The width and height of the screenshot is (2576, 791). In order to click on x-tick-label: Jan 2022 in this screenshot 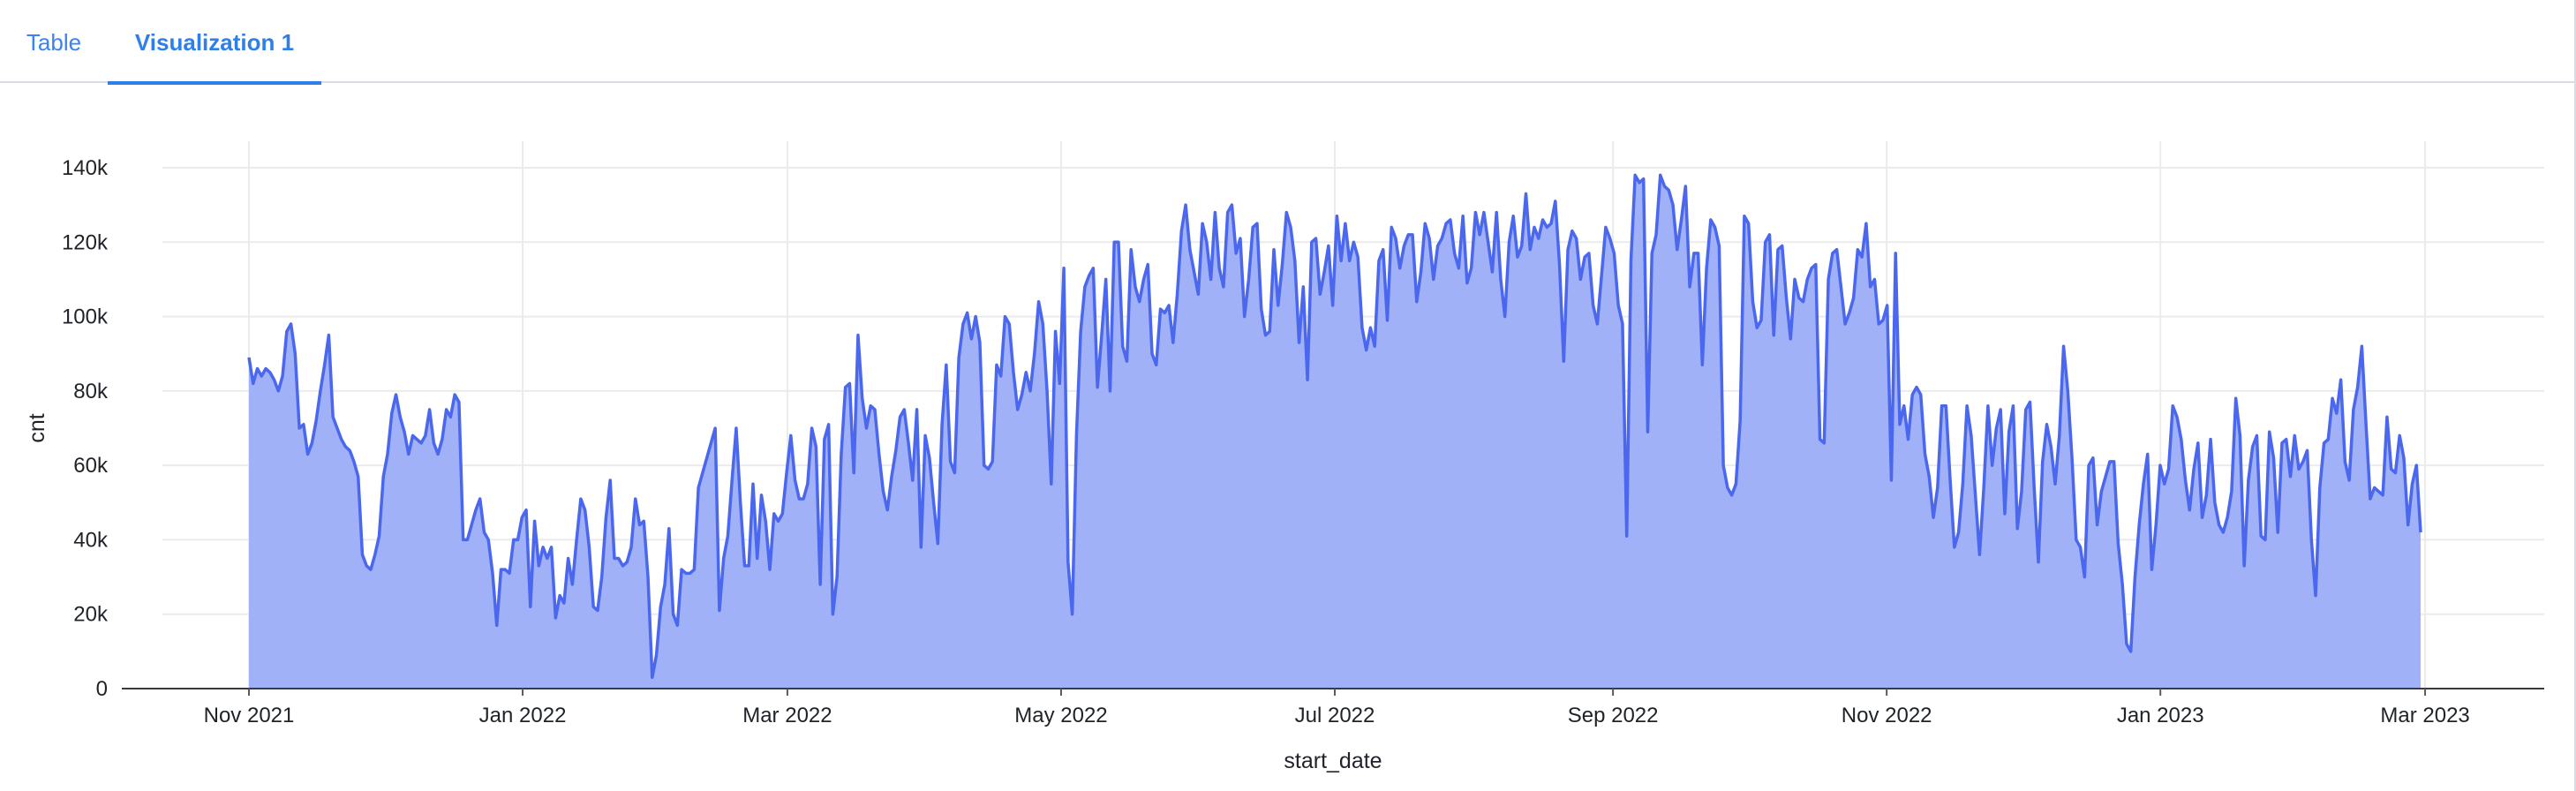, I will do `click(523, 715)`.